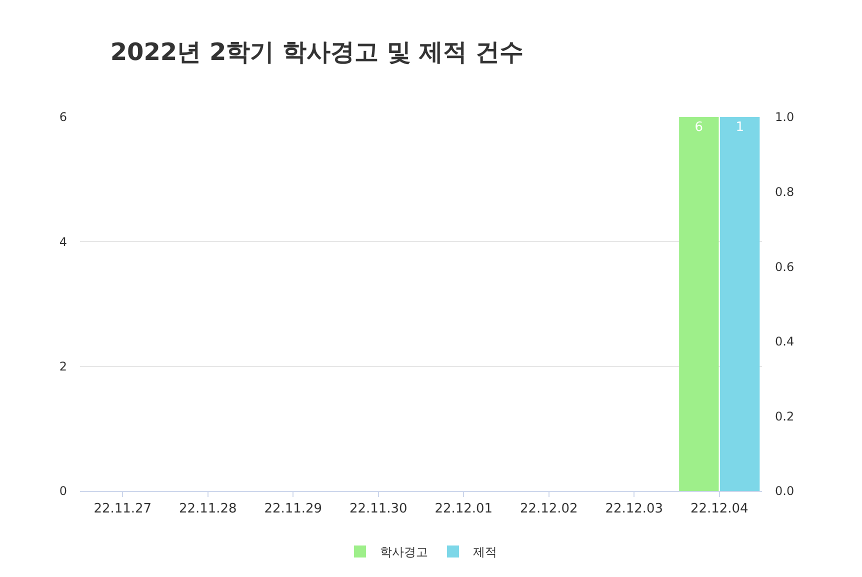 This screenshot has width=862, height=577. What do you see at coordinates (293, 509) in the screenshot?
I see `x-tick-label: 22.11.29` at bounding box center [293, 509].